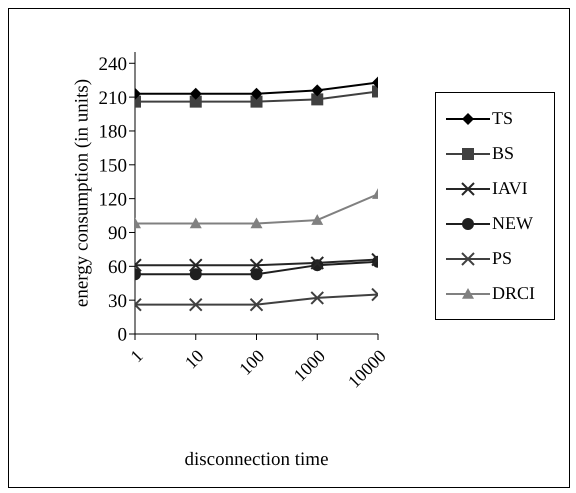 Image resolution: width=576 pixels, height=493 pixels. What do you see at coordinates (503, 153) in the screenshot?
I see `legend-label: BS` at bounding box center [503, 153].